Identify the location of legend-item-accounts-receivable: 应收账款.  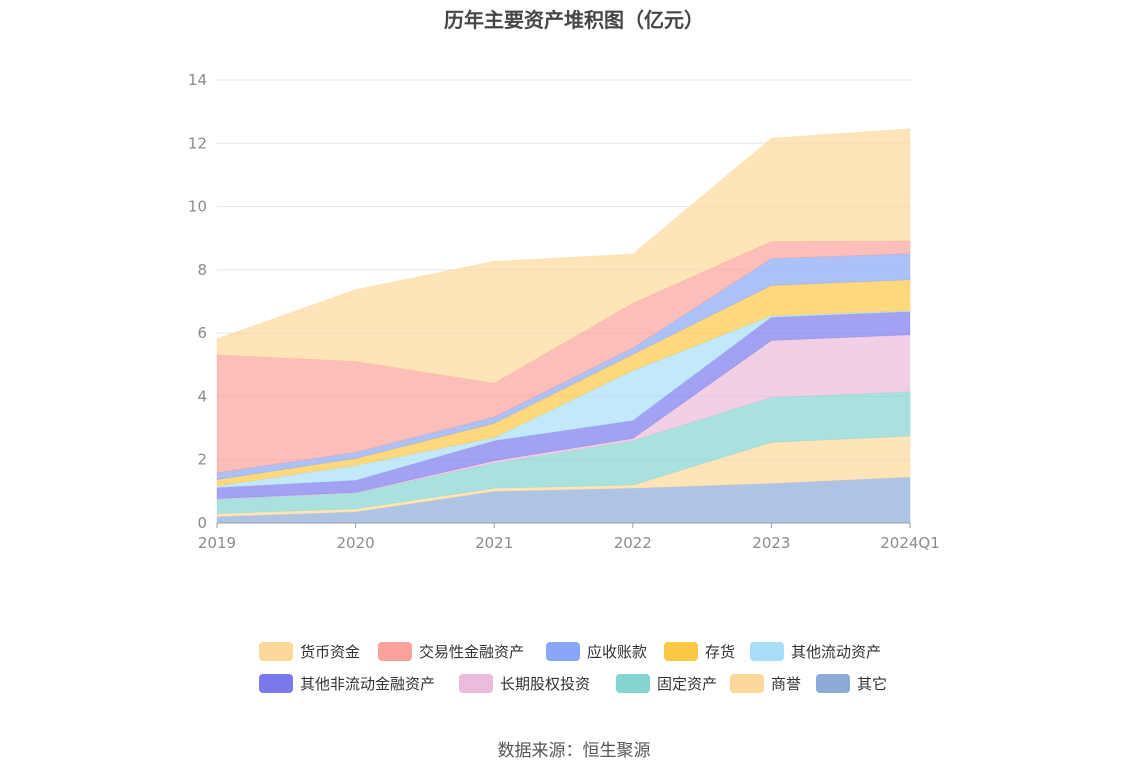
(596, 651).